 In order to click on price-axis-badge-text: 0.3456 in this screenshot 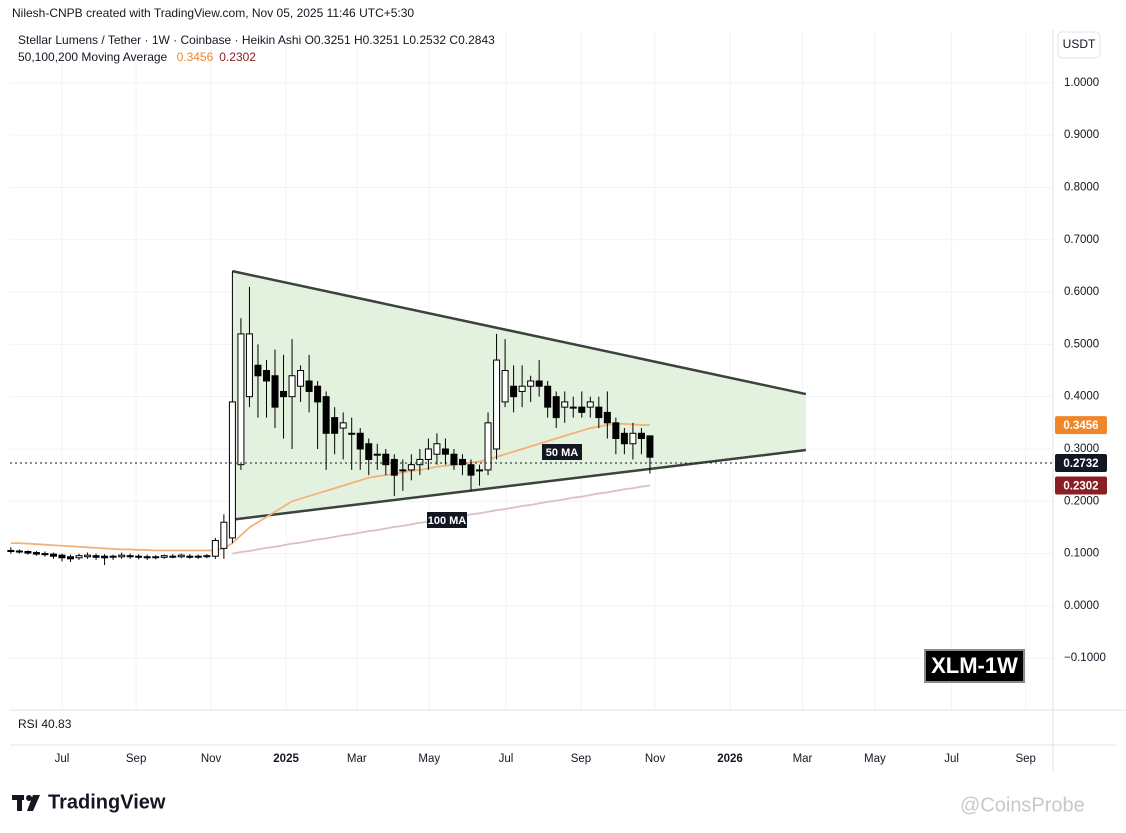, I will do `click(1080, 426)`.